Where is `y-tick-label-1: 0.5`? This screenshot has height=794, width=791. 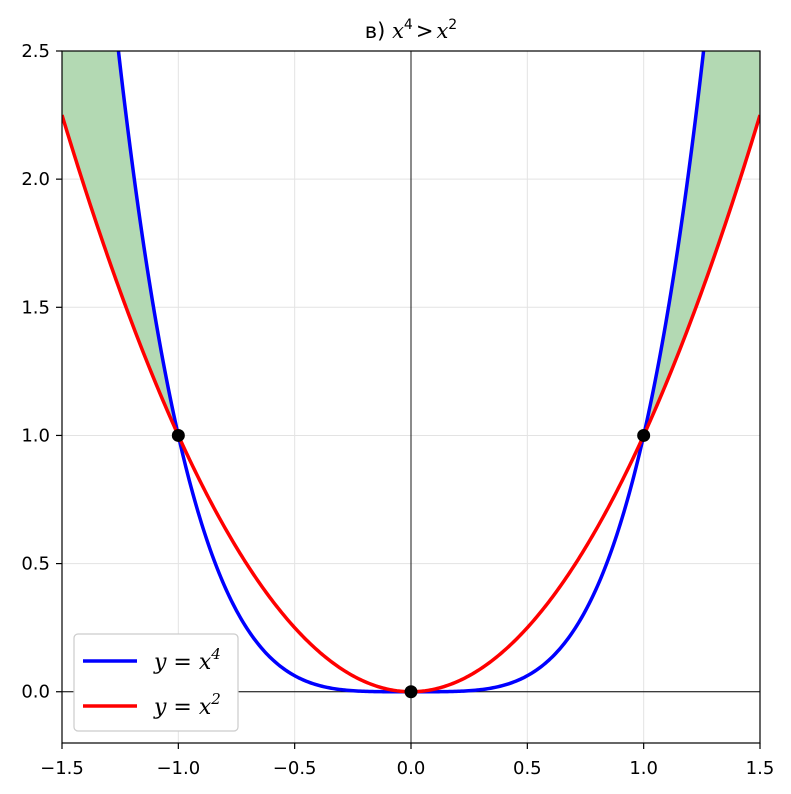 y-tick-label-1: 0.5 is located at coordinates (35, 564).